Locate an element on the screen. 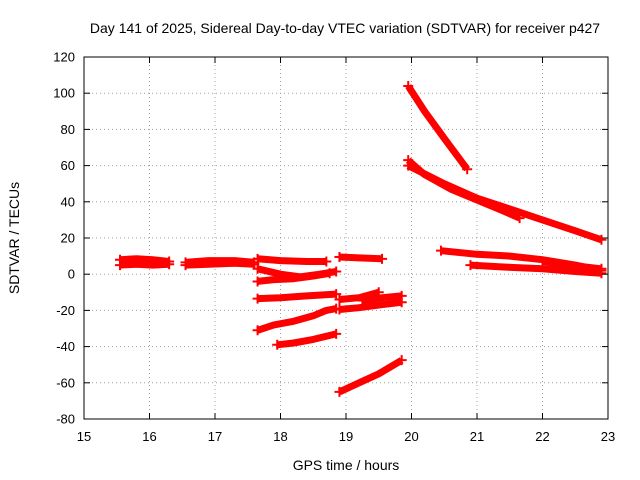  y-tick-label: -80 is located at coordinates (65, 419).